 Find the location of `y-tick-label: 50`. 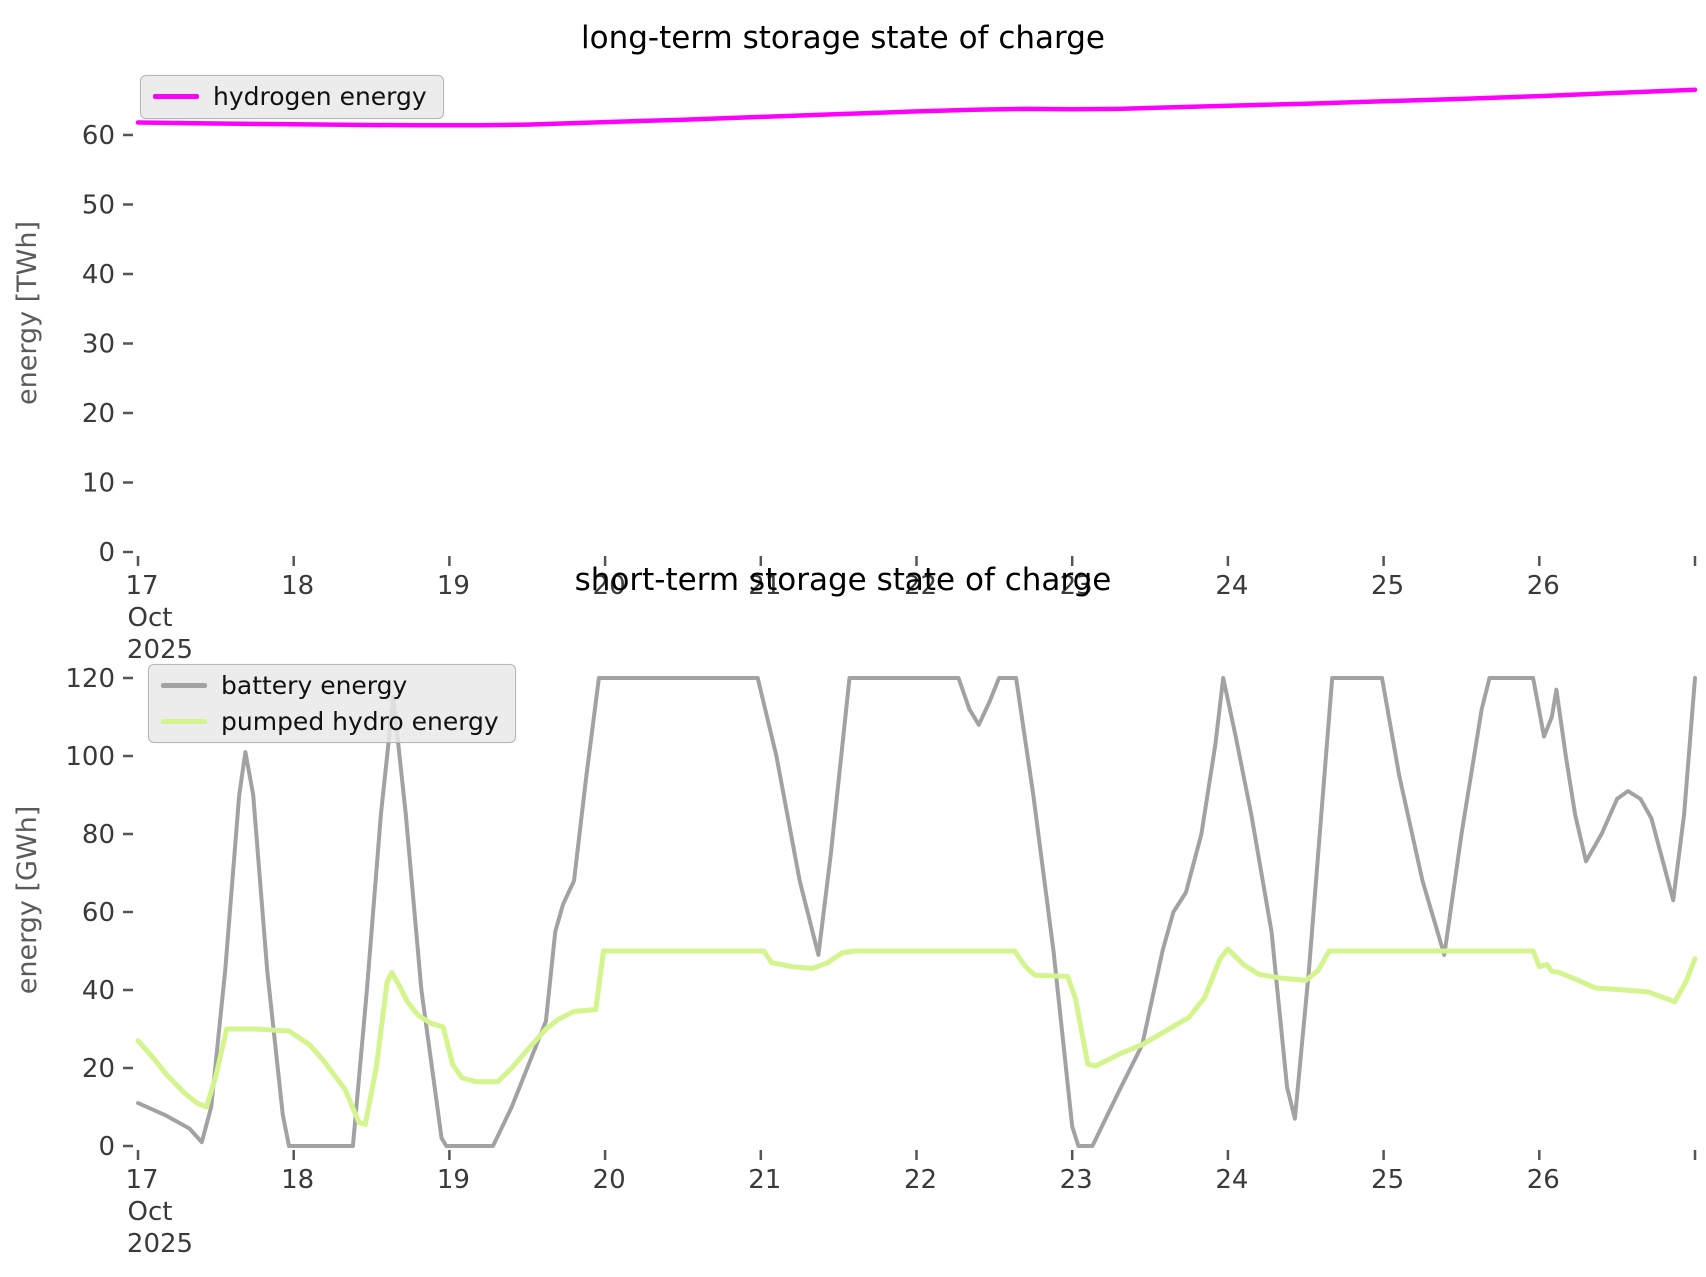

y-tick-label: 50 is located at coordinates (98, 205).